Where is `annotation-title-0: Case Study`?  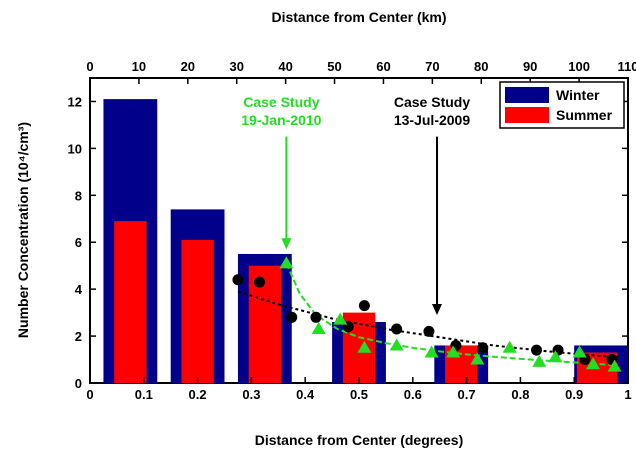 annotation-title-0: Case Study is located at coordinates (281, 102).